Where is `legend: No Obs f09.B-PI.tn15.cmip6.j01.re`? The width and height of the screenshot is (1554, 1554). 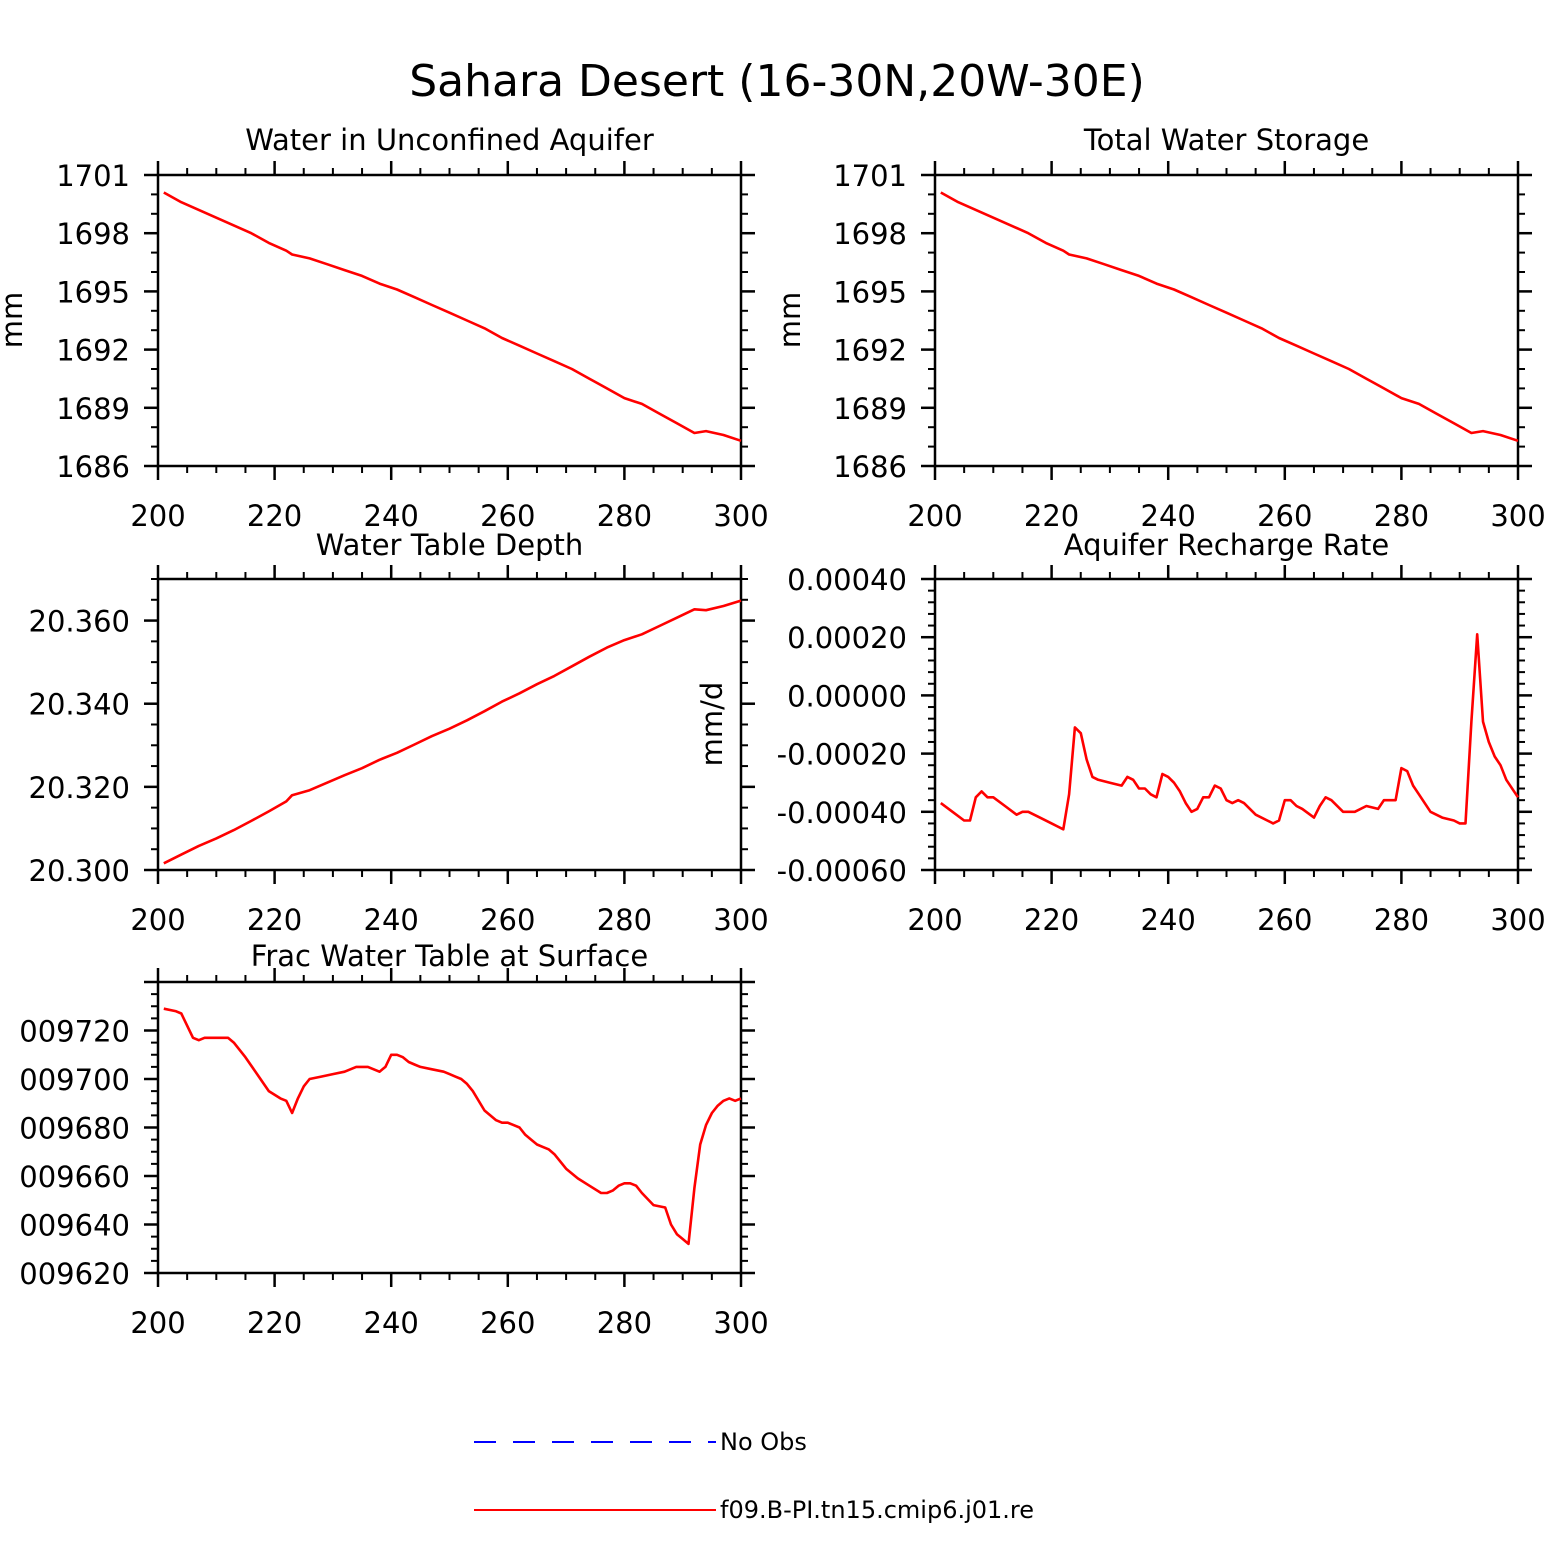
legend: No Obs f09.B-PI.tn15.cmip6.j01.re is located at coordinates (754, 1476).